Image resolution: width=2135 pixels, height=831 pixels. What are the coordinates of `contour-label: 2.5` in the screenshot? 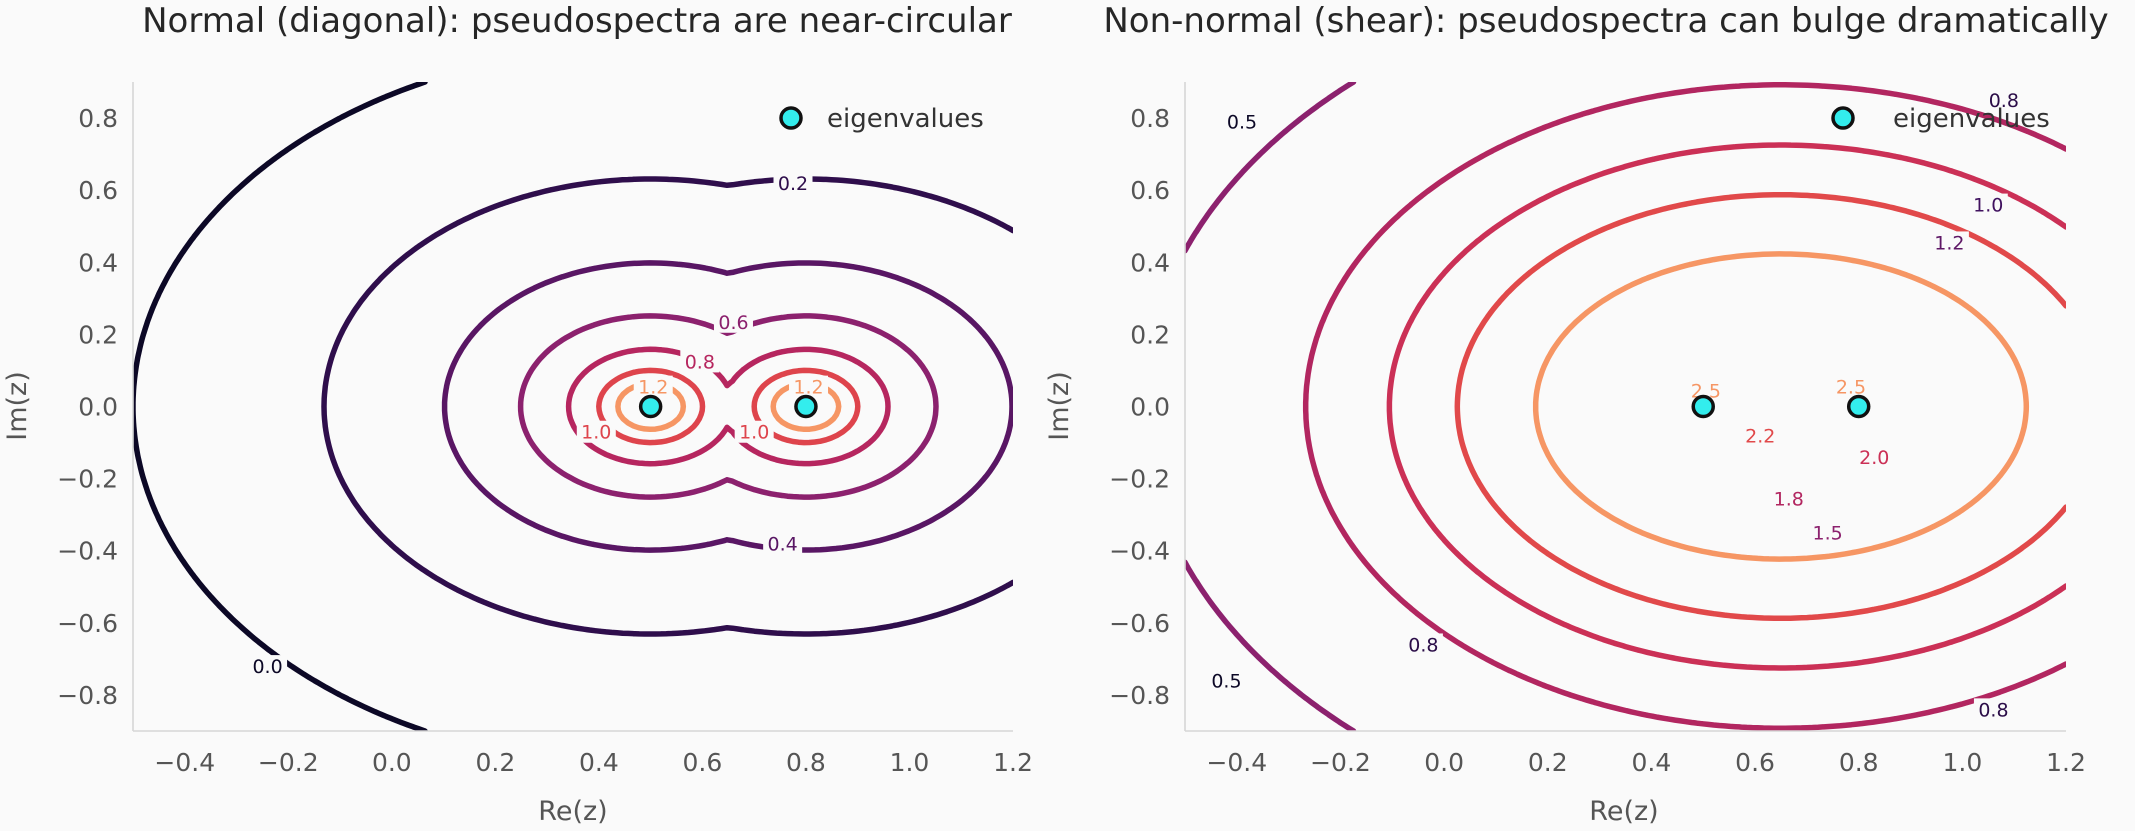 It's located at (1851, 388).